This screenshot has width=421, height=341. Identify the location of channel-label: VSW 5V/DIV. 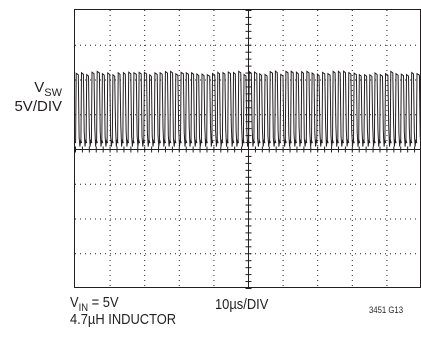
(32, 97).